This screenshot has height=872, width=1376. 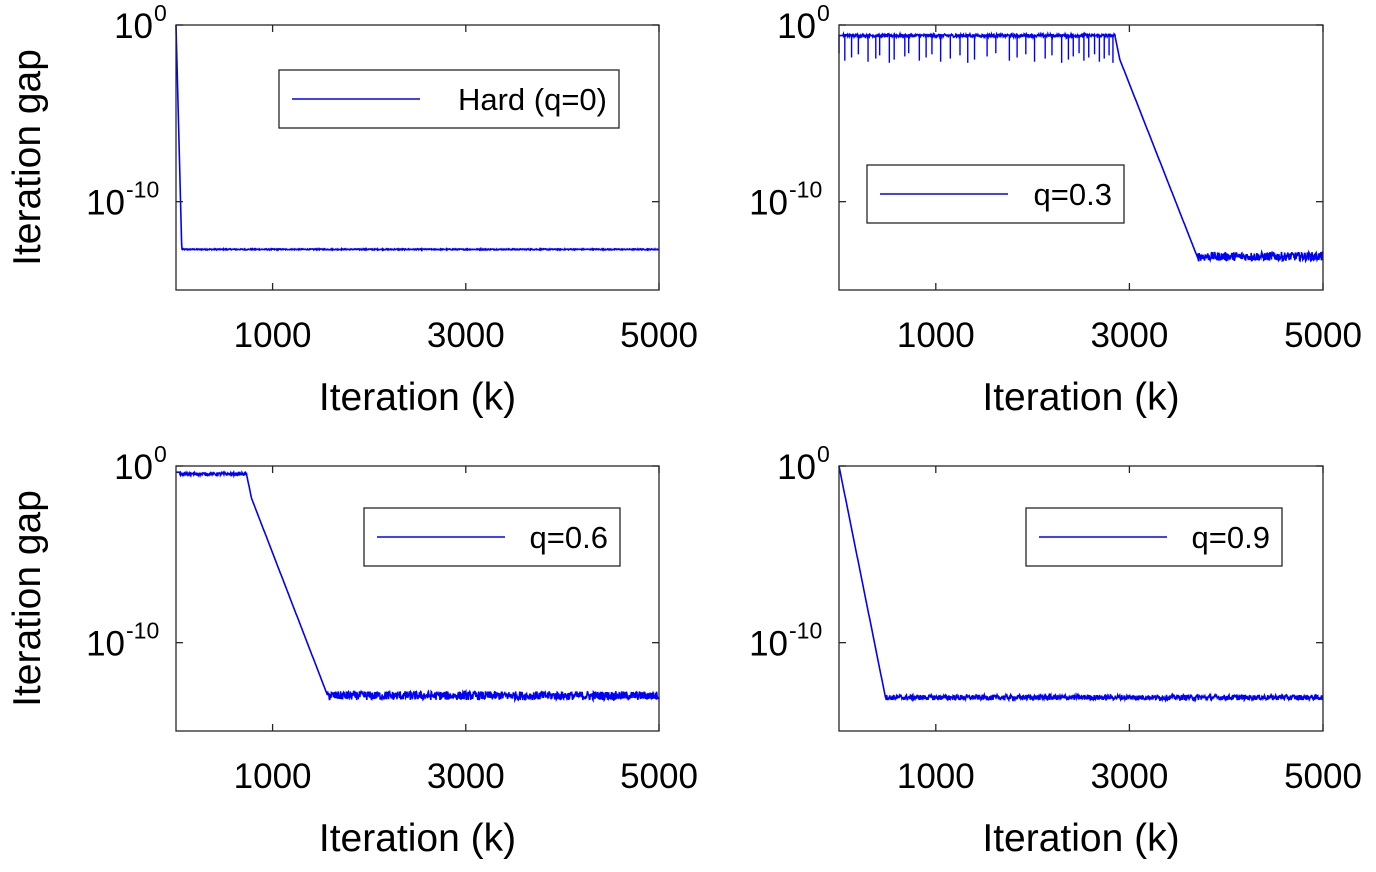 What do you see at coordinates (1073, 194) in the screenshot?
I see `legend-label: q=0.3` at bounding box center [1073, 194].